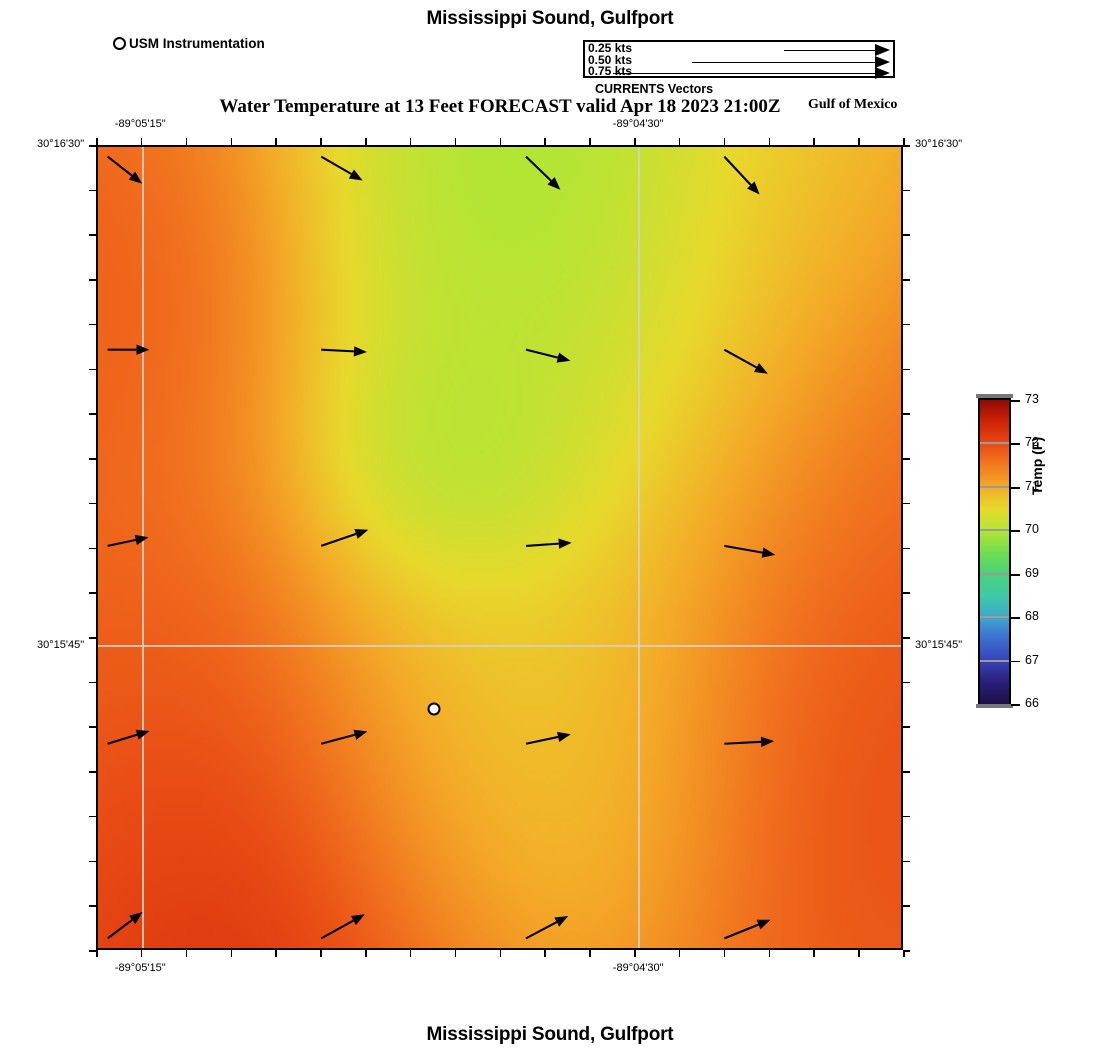  Describe the element at coordinates (994, 396) in the screenshot. I see `colorbar-cap-top` at that location.